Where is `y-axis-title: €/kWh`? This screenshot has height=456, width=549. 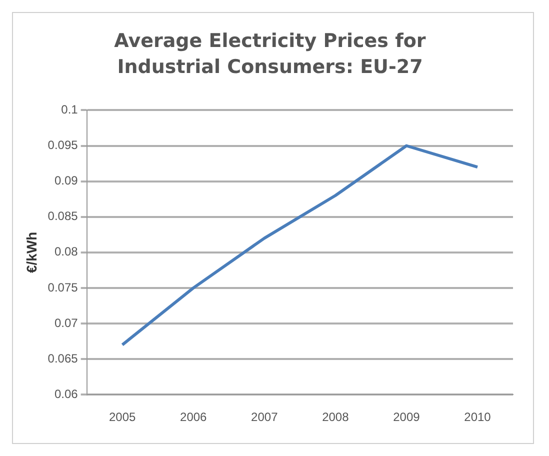
y-axis-title: €/kWh is located at coordinates (31, 253).